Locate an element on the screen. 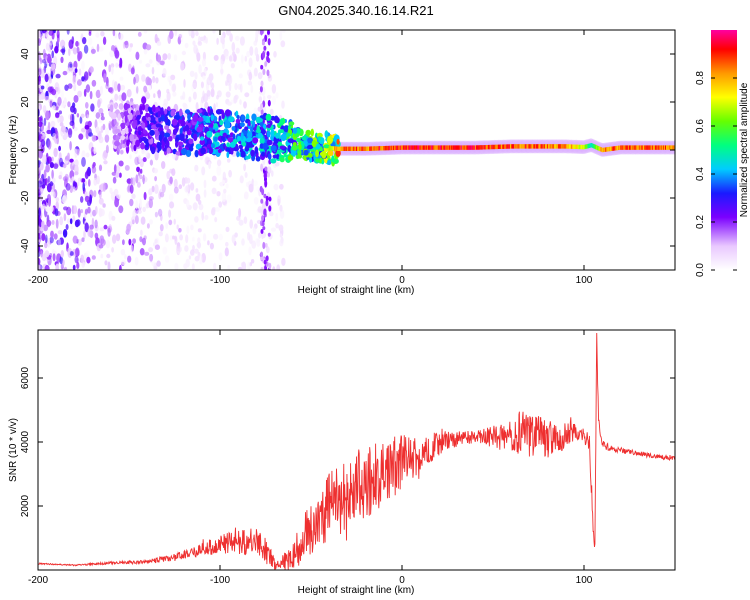  colorbar-tick-label: 0.2 is located at coordinates (700, 222).